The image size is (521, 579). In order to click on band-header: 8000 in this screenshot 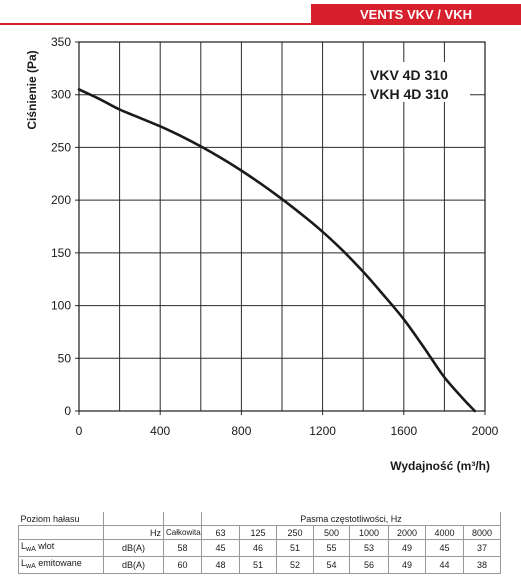, I will do `click(482, 532)`.